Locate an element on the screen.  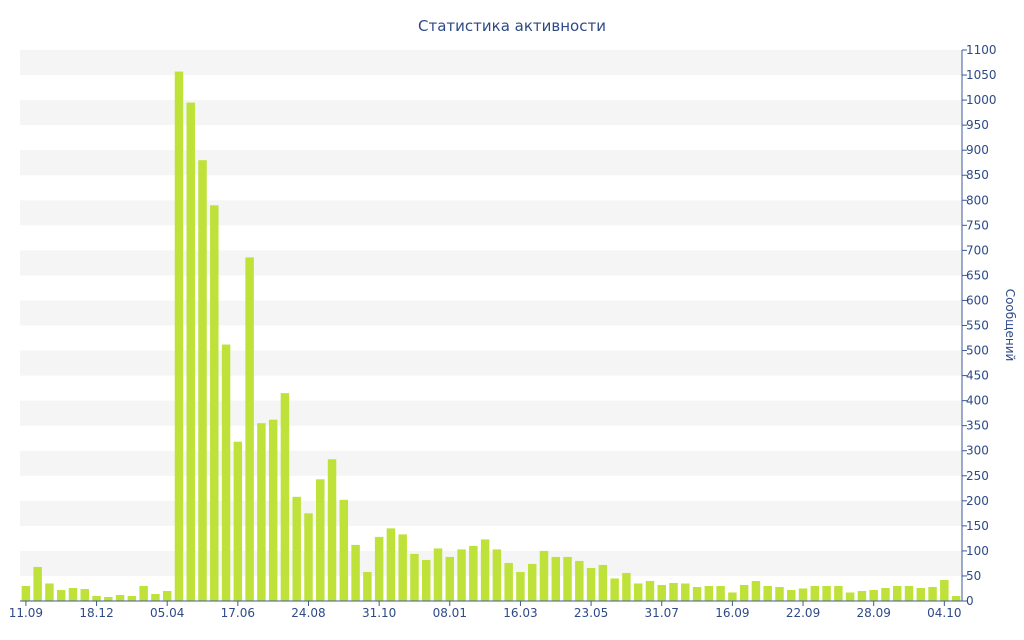
x-tick-label: 18.12 is located at coordinates (96, 613).